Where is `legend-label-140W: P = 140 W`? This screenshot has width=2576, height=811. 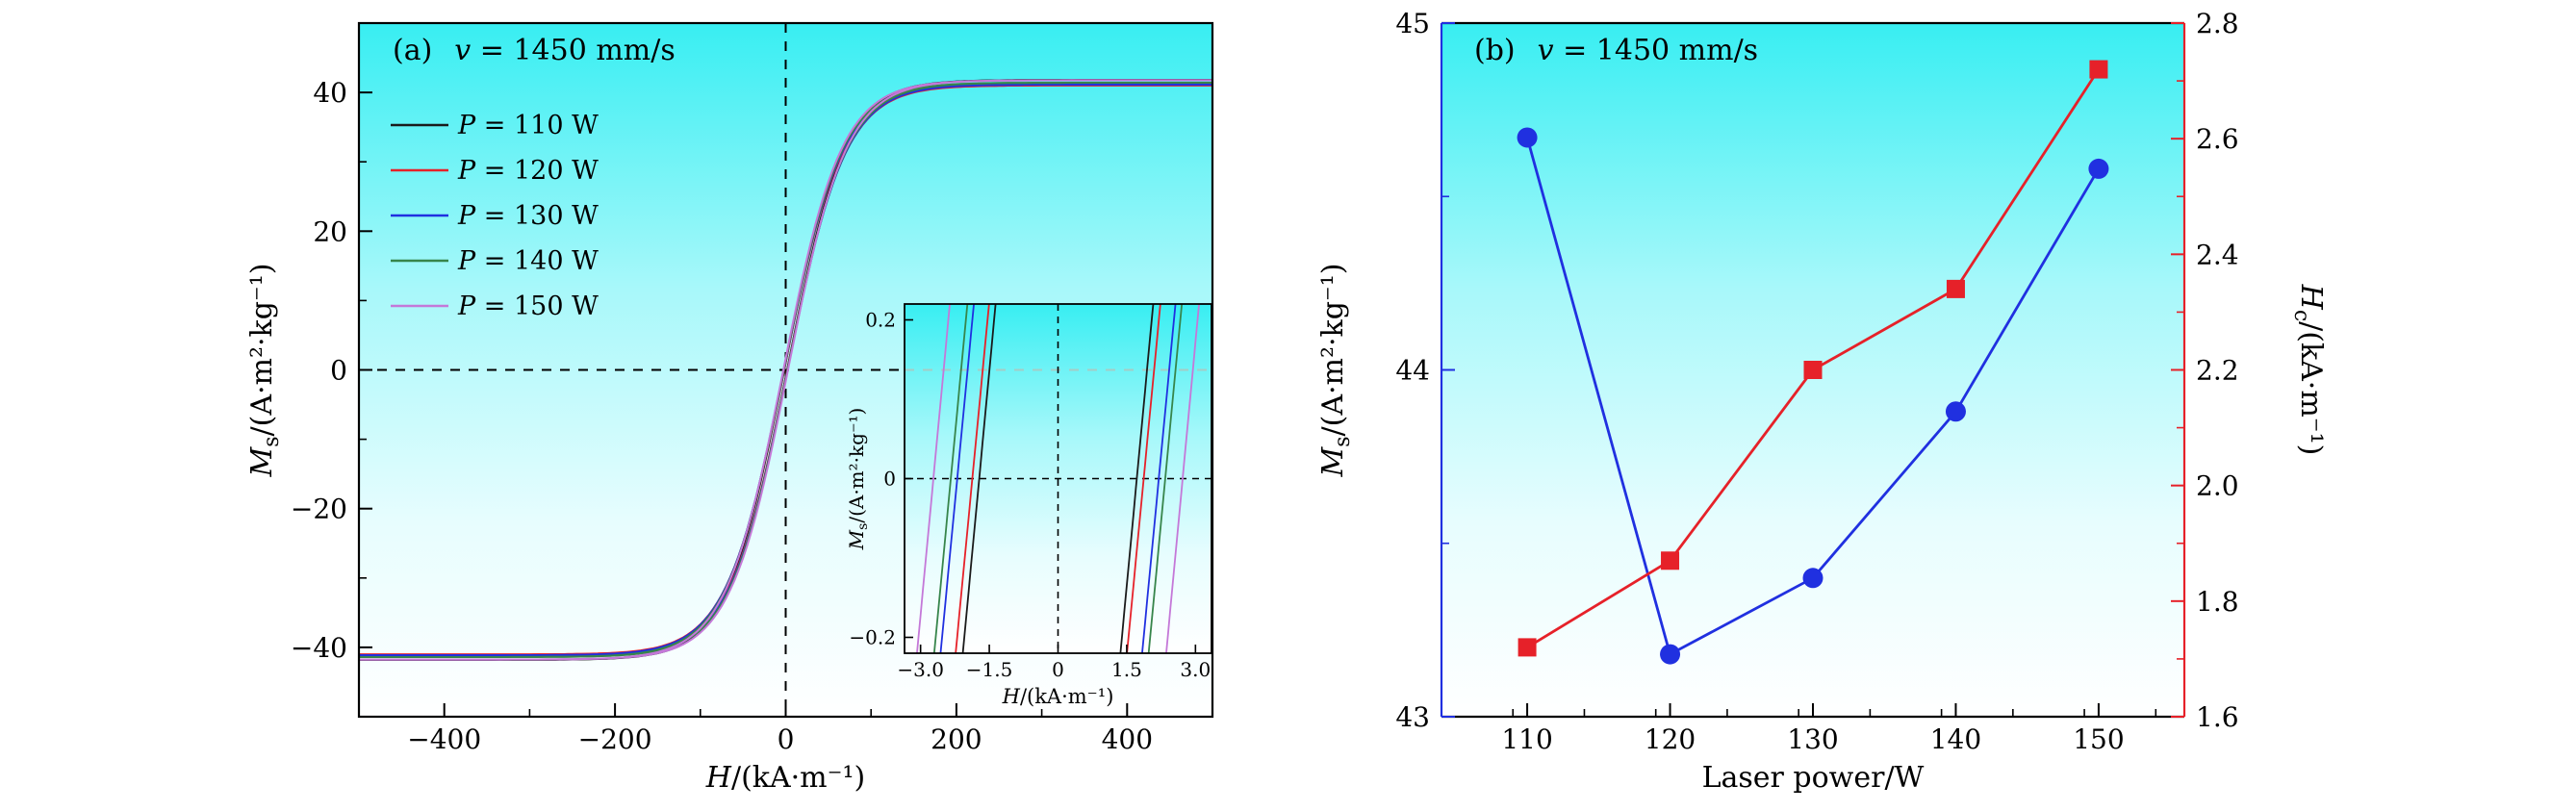
legend-label-140W: P = 140 W is located at coordinates (528, 261).